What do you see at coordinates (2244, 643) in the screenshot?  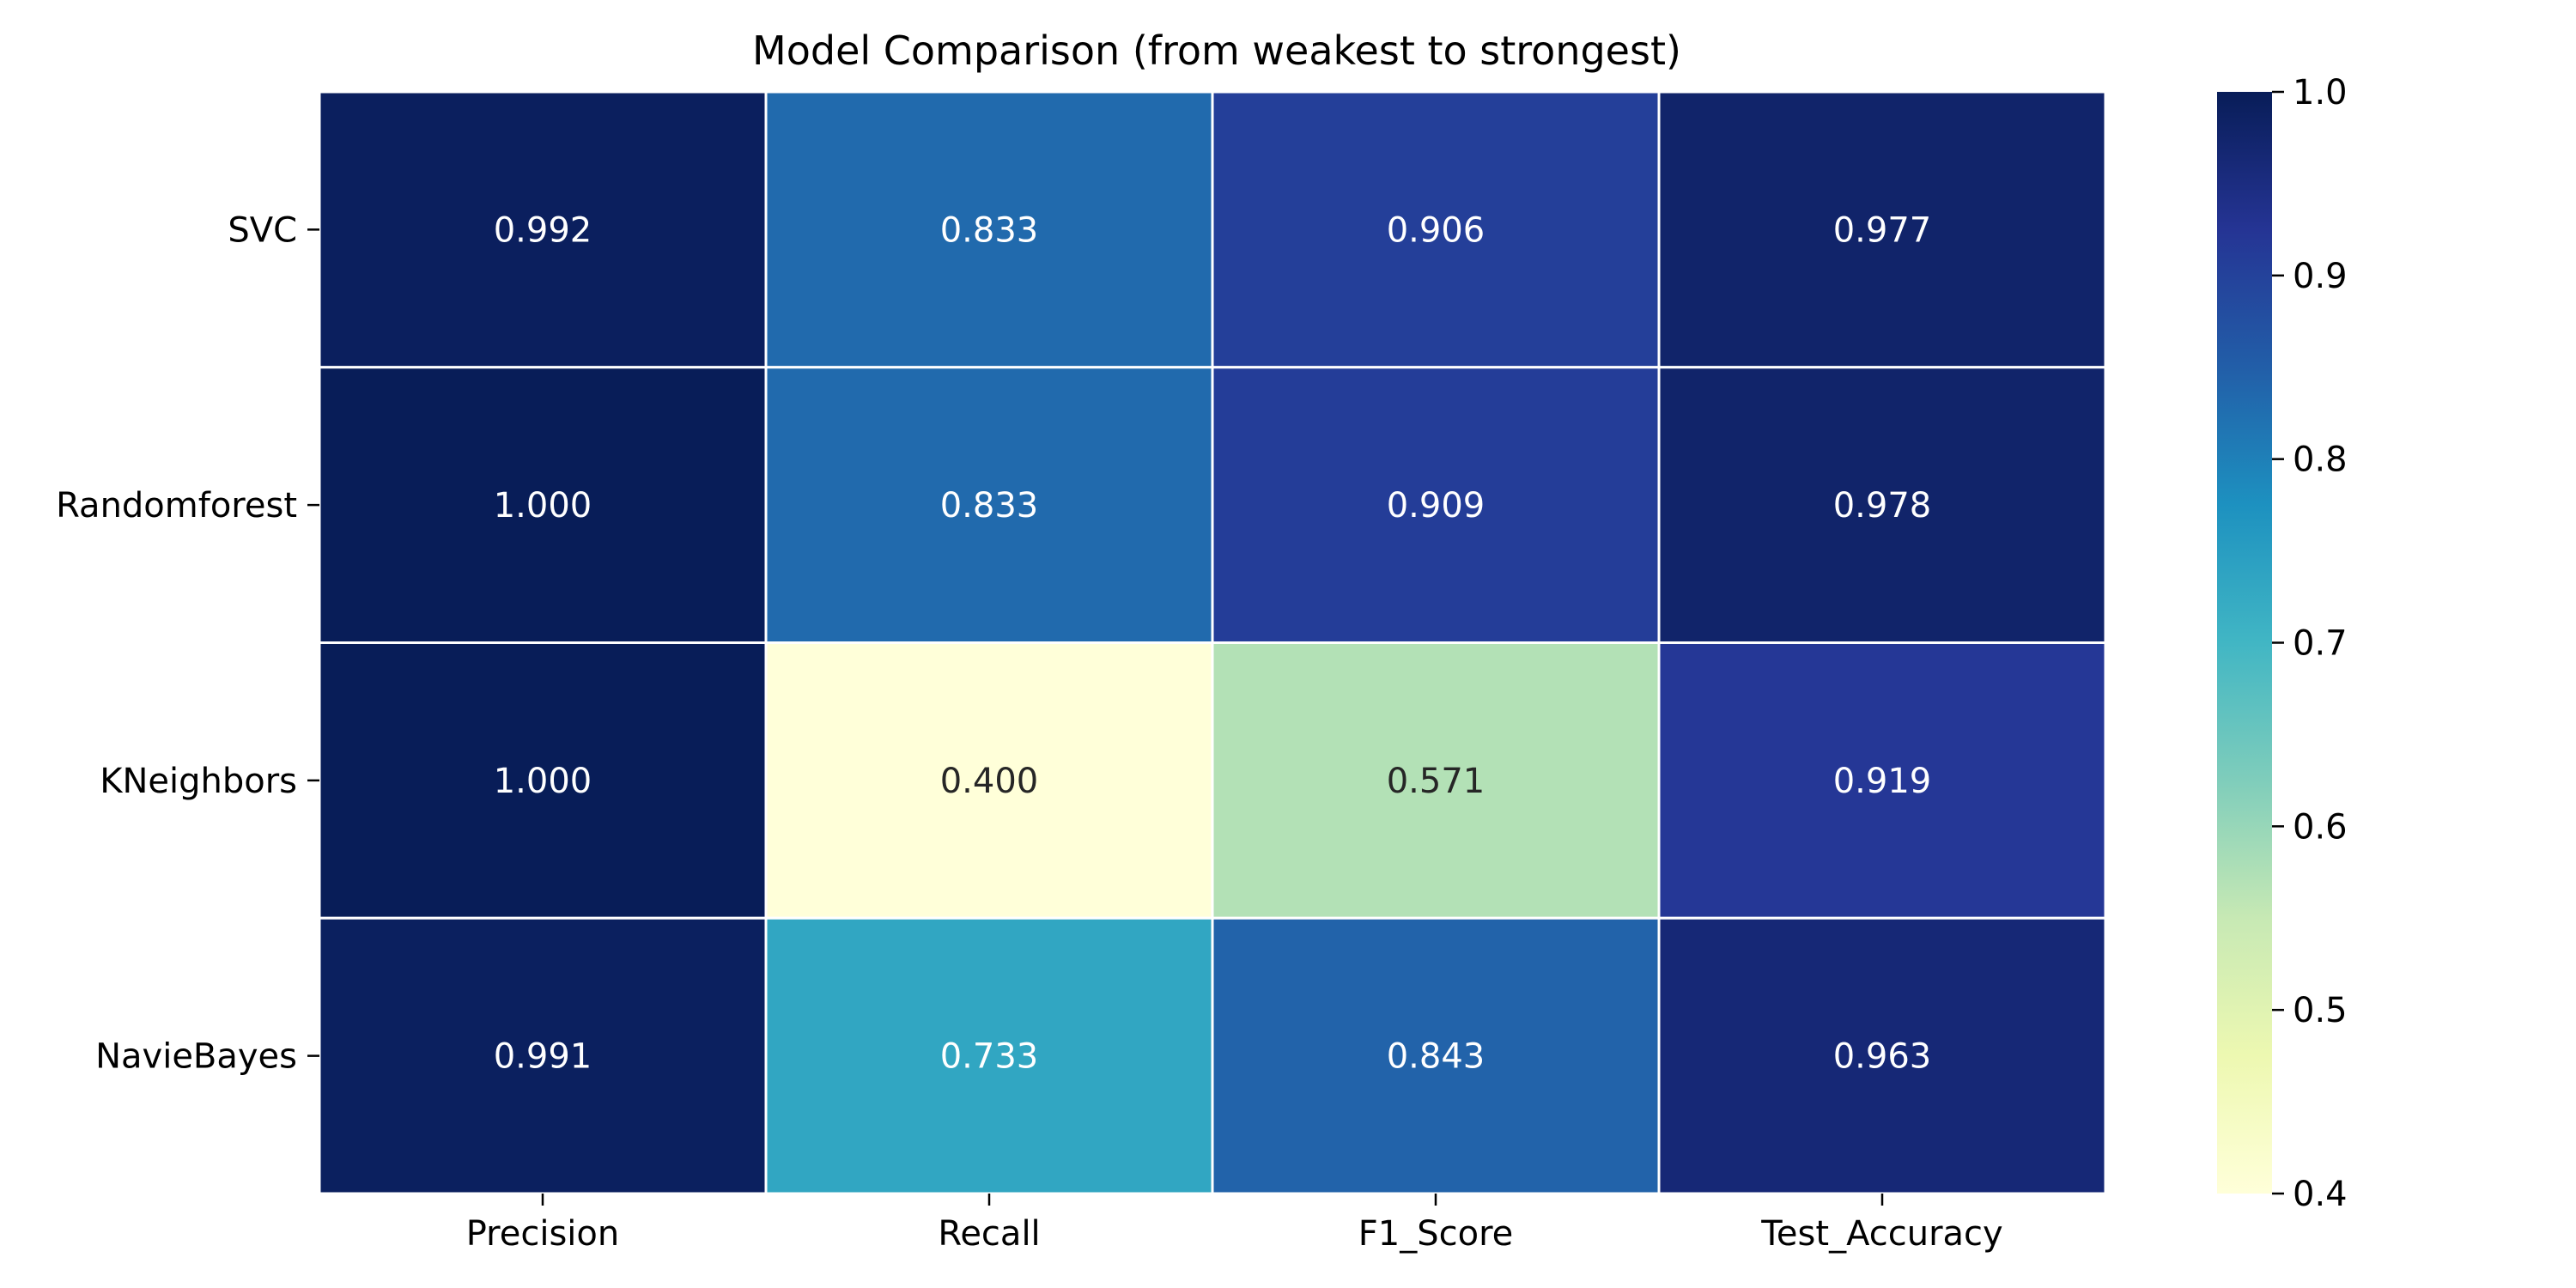 I see `colorbar-gradient` at bounding box center [2244, 643].